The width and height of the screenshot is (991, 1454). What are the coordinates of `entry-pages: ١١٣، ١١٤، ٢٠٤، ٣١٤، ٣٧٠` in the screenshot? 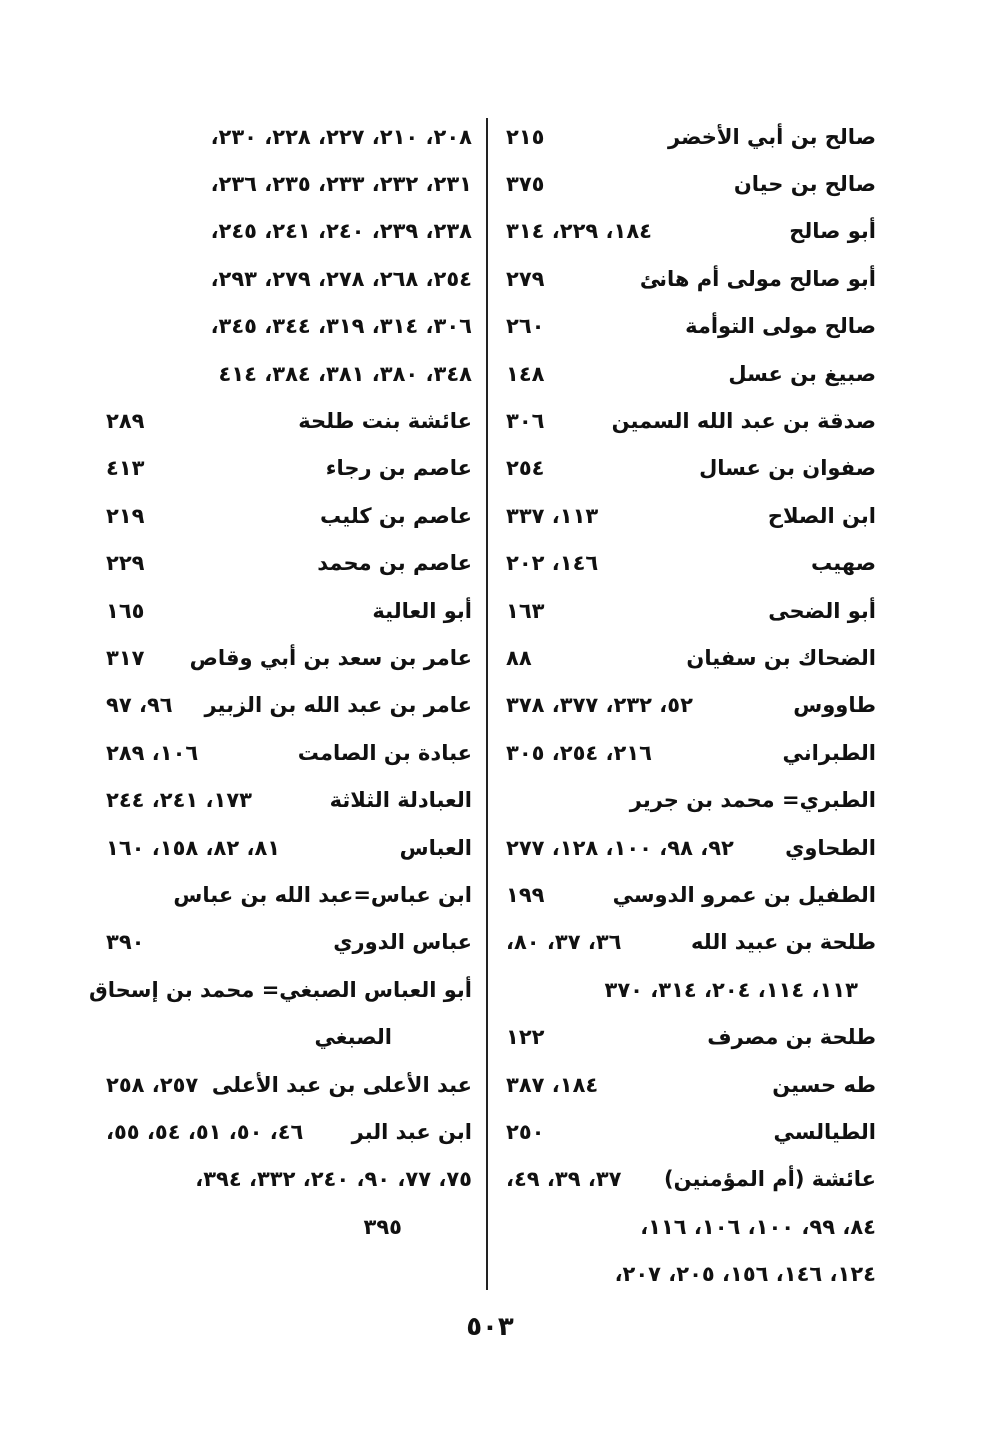 It's located at (731, 989).